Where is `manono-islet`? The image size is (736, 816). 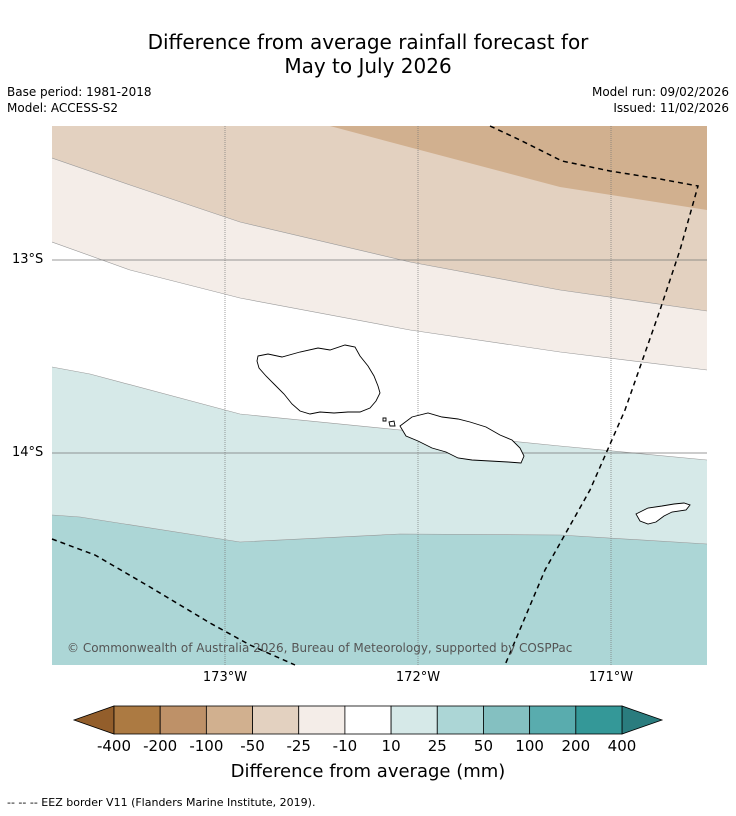
manono-islet is located at coordinates (392, 423).